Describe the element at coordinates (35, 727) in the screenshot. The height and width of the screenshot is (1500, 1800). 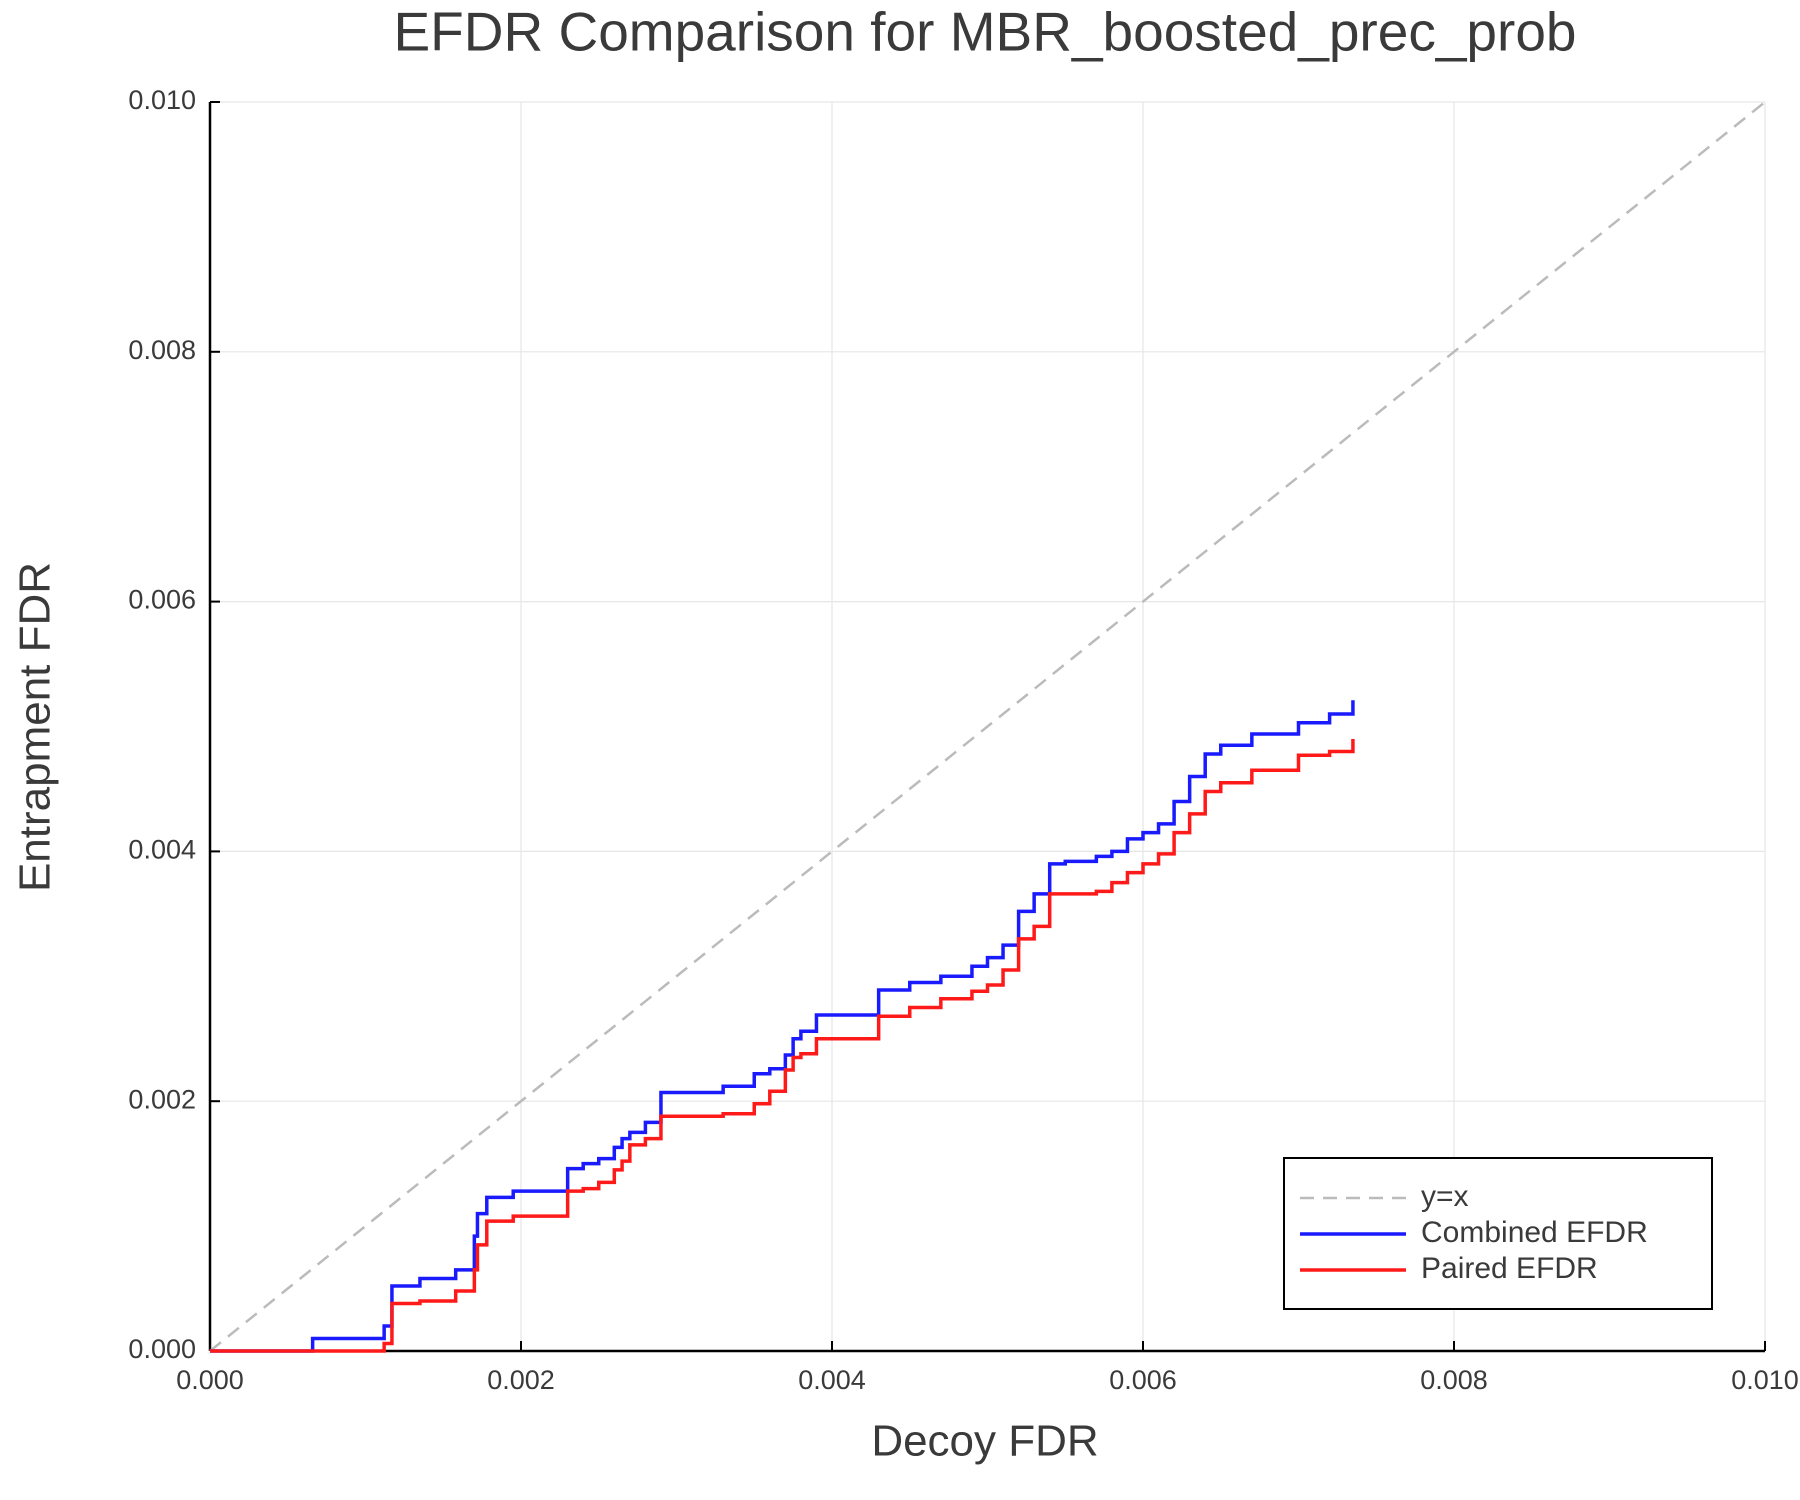
I see `y-axis-label: Entrapment FDR` at that location.